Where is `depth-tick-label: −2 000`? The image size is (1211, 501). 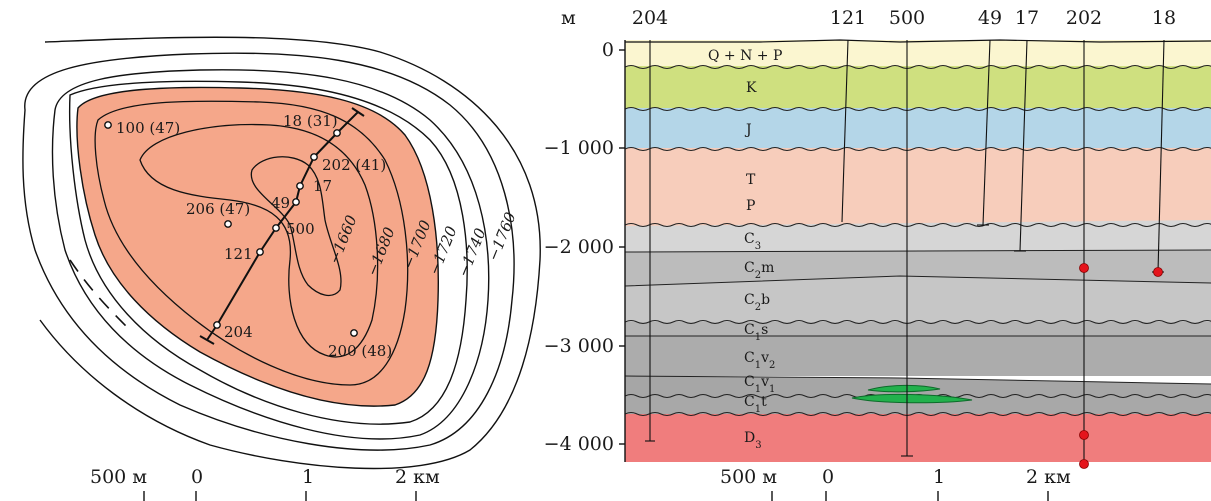
depth-tick-label: −2 000 is located at coordinates (579, 247).